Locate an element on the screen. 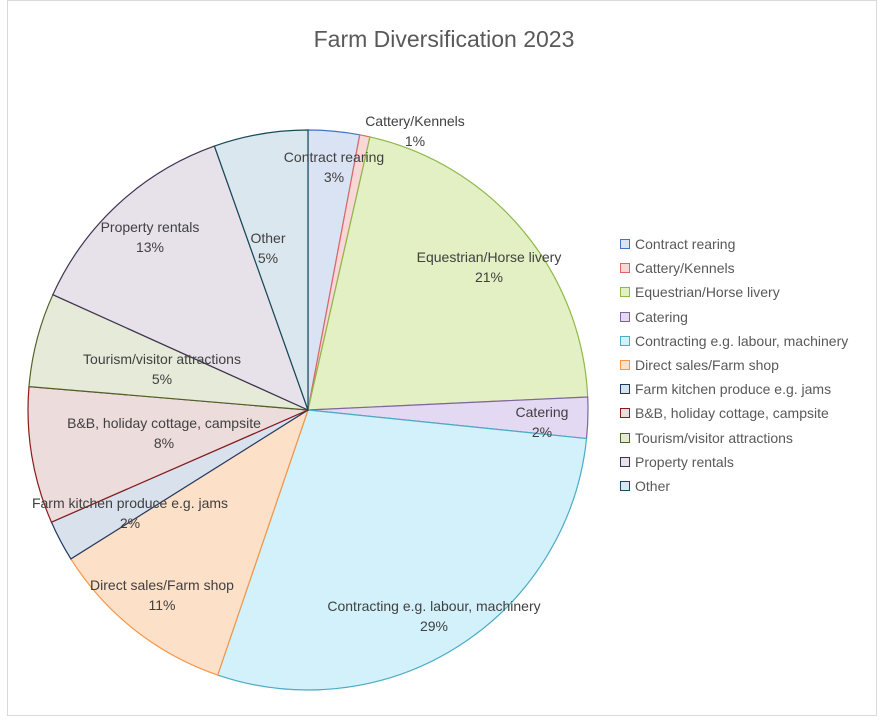 Image resolution: width=888 pixels, height=723 pixels. legend-item: Farm kitchen produce e.g. jams is located at coordinates (734, 389).